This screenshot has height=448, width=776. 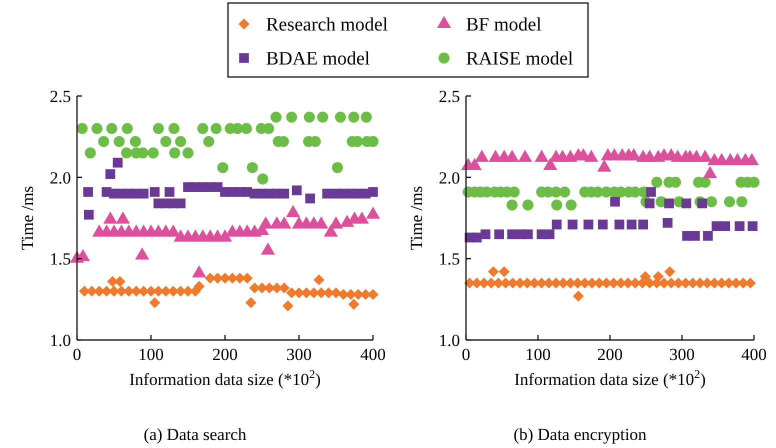 I want to click on x-axis-title: Information data size (*10$^{2}$), so click(x=610, y=378).